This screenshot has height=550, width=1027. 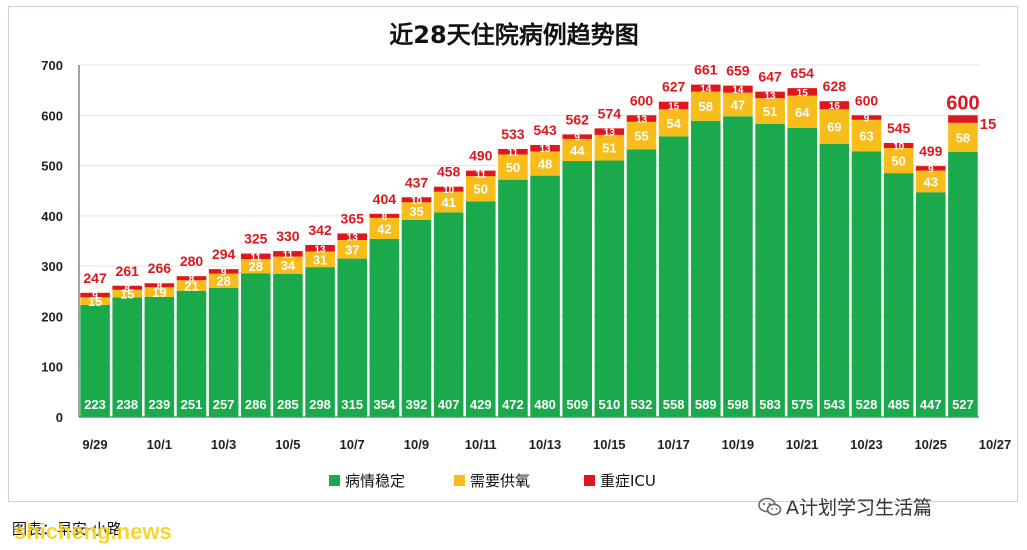 What do you see at coordinates (674, 87) in the screenshot?
I see `data-label-total: 627` at bounding box center [674, 87].